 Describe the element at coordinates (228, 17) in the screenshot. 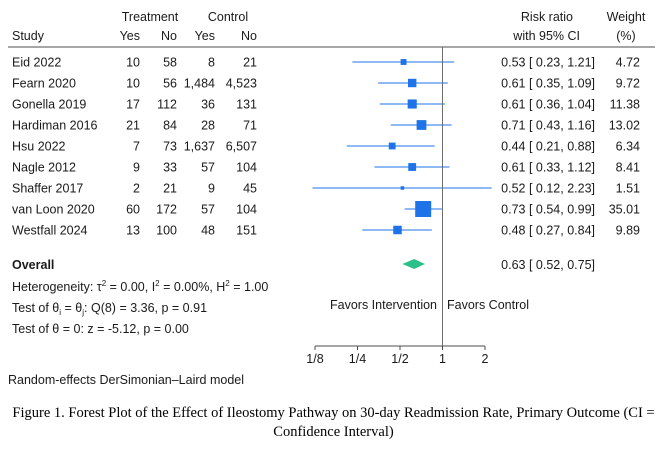

I see `header-control: Control` at that location.